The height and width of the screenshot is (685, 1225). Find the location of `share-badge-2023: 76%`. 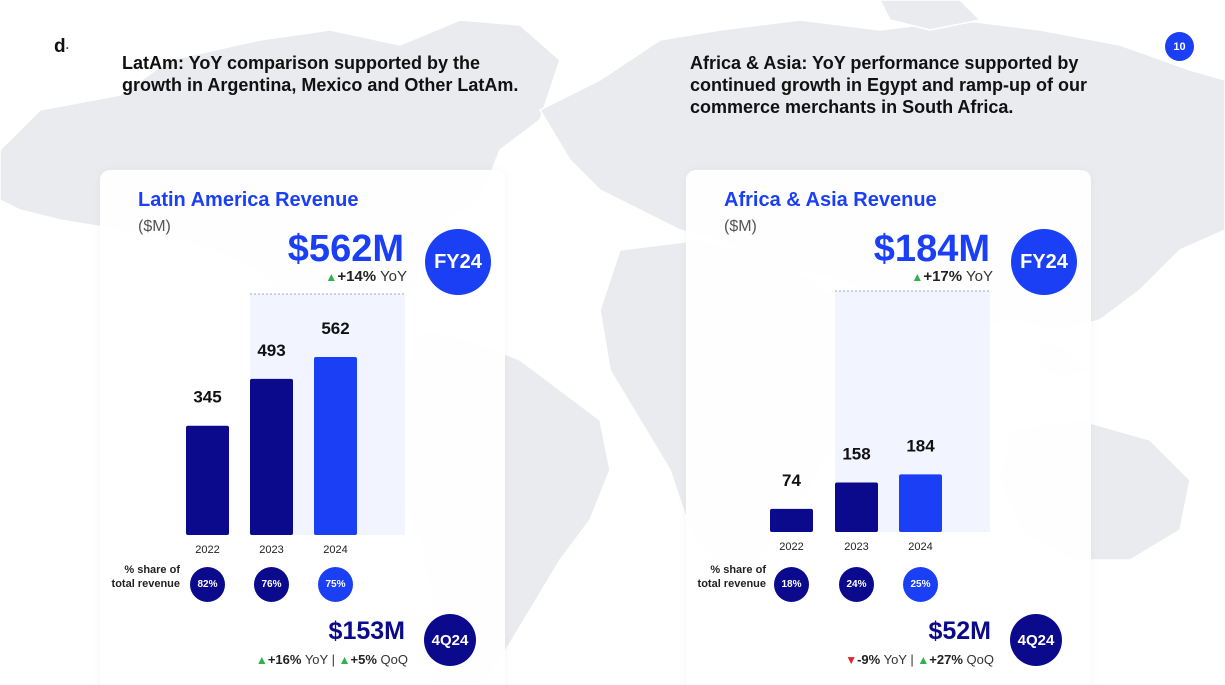

share-badge-2023: 76% is located at coordinates (271, 584).